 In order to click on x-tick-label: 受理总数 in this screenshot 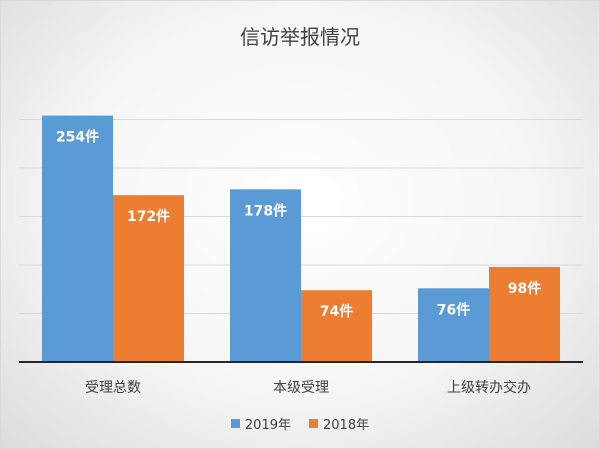, I will do `click(113, 388)`.